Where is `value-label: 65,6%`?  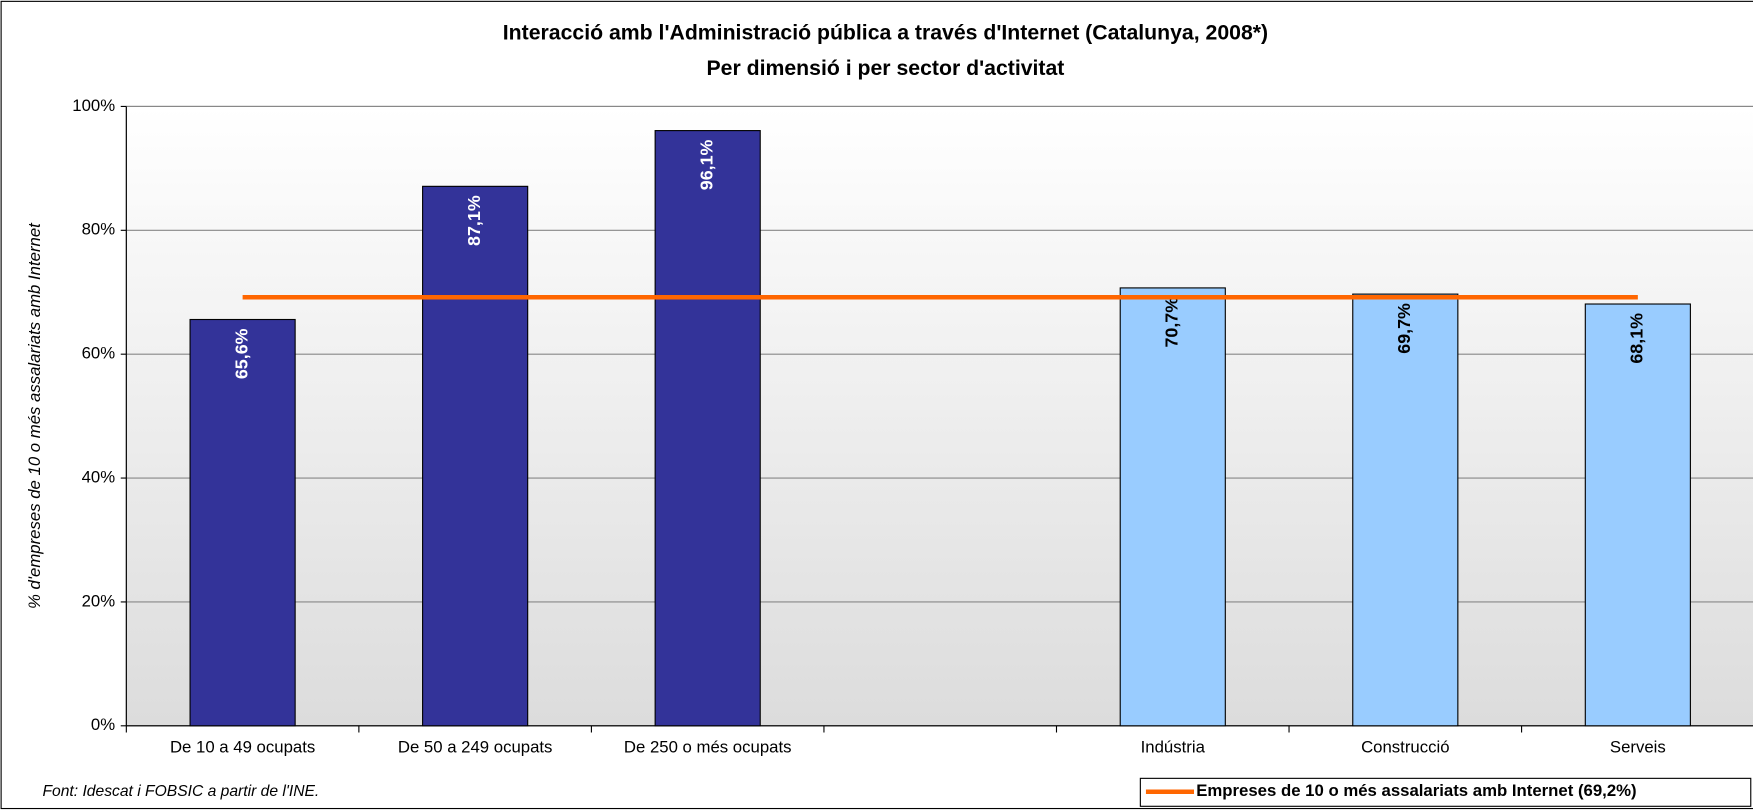
value-label: 65,6% is located at coordinates (241, 353).